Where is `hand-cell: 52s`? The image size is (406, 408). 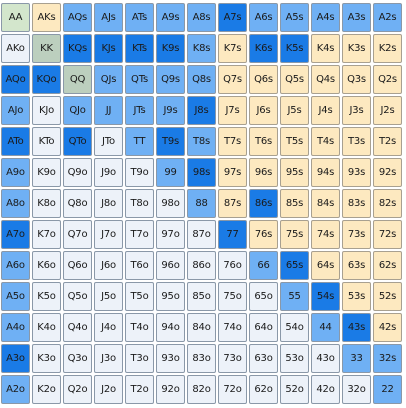
hand-cell: 52s is located at coordinates (387, 296).